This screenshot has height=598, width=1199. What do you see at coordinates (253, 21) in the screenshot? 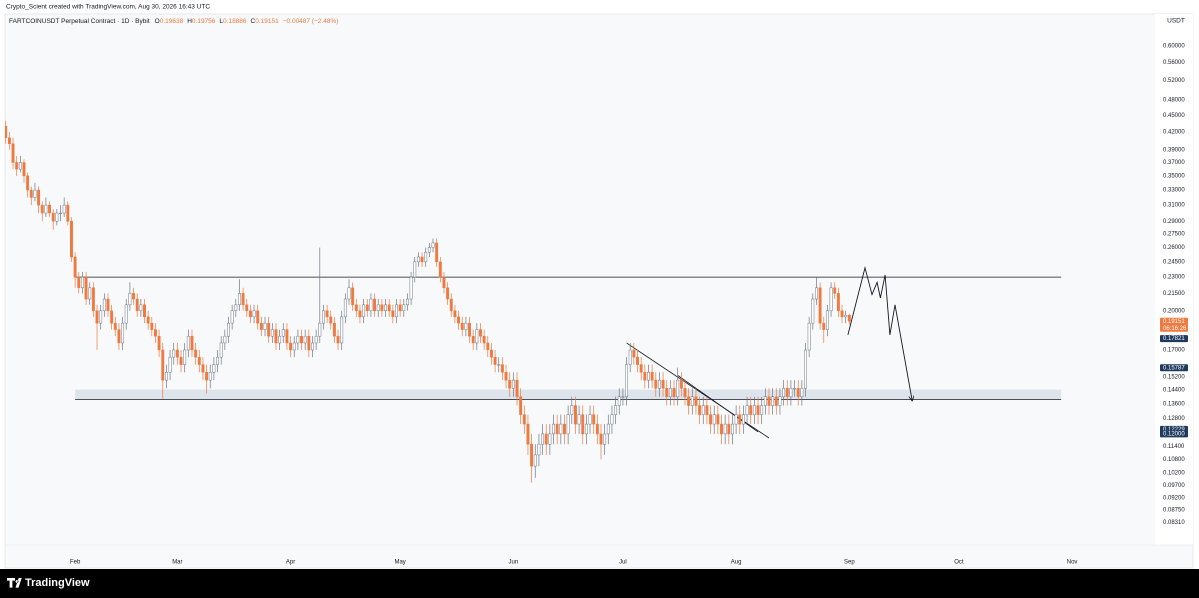
I see `ohlc-label: C` at bounding box center [253, 21].